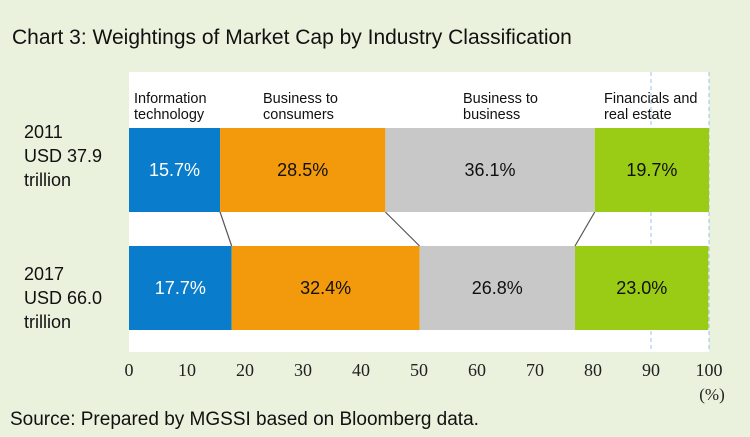  What do you see at coordinates (129, 370) in the screenshot?
I see `x-tick-0: 0` at bounding box center [129, 370].